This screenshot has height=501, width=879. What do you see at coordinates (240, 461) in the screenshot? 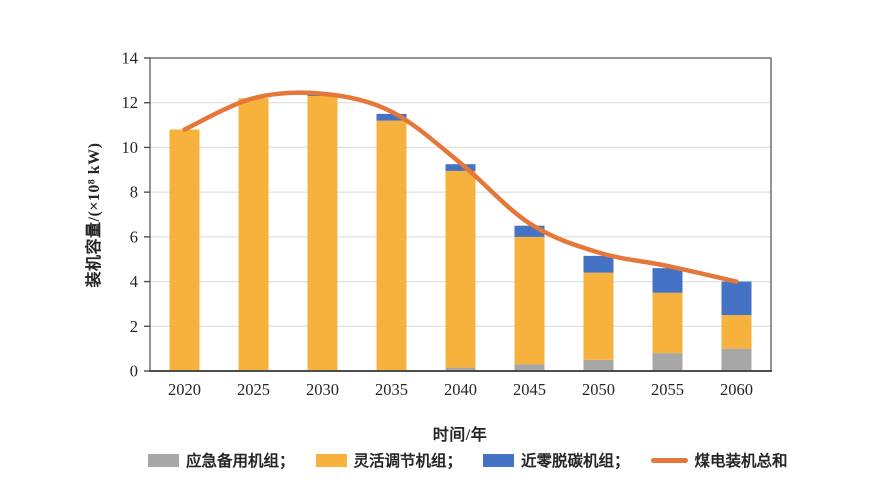
I see `legend-label: 应急备用机组；` at bounding box center [240, 461].